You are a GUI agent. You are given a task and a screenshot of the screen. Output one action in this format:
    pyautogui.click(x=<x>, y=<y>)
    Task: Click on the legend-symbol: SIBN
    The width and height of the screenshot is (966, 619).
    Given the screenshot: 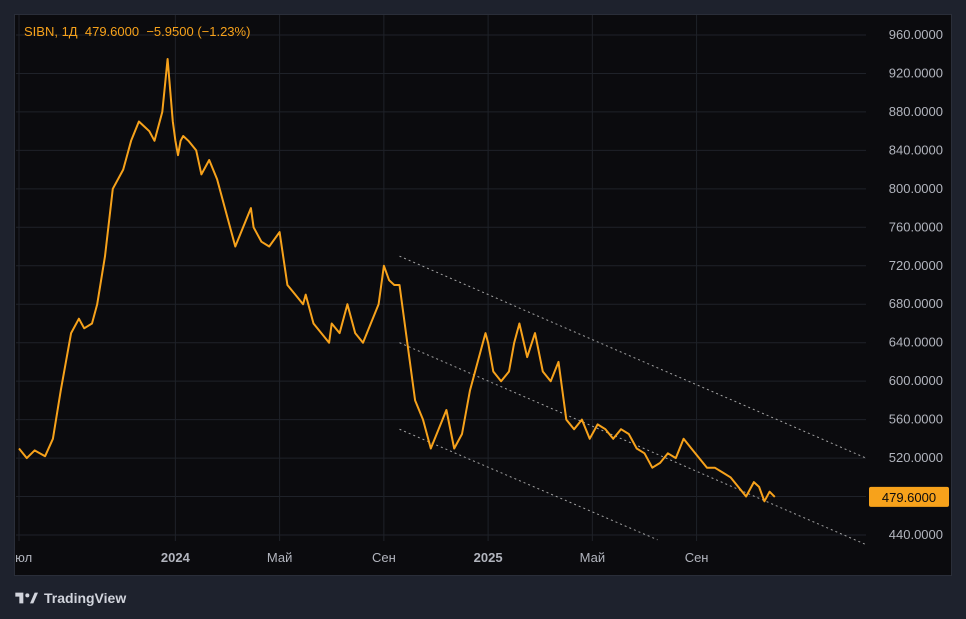 What is the action you would take?
    pyautogui.click(x=39, y=31)
    